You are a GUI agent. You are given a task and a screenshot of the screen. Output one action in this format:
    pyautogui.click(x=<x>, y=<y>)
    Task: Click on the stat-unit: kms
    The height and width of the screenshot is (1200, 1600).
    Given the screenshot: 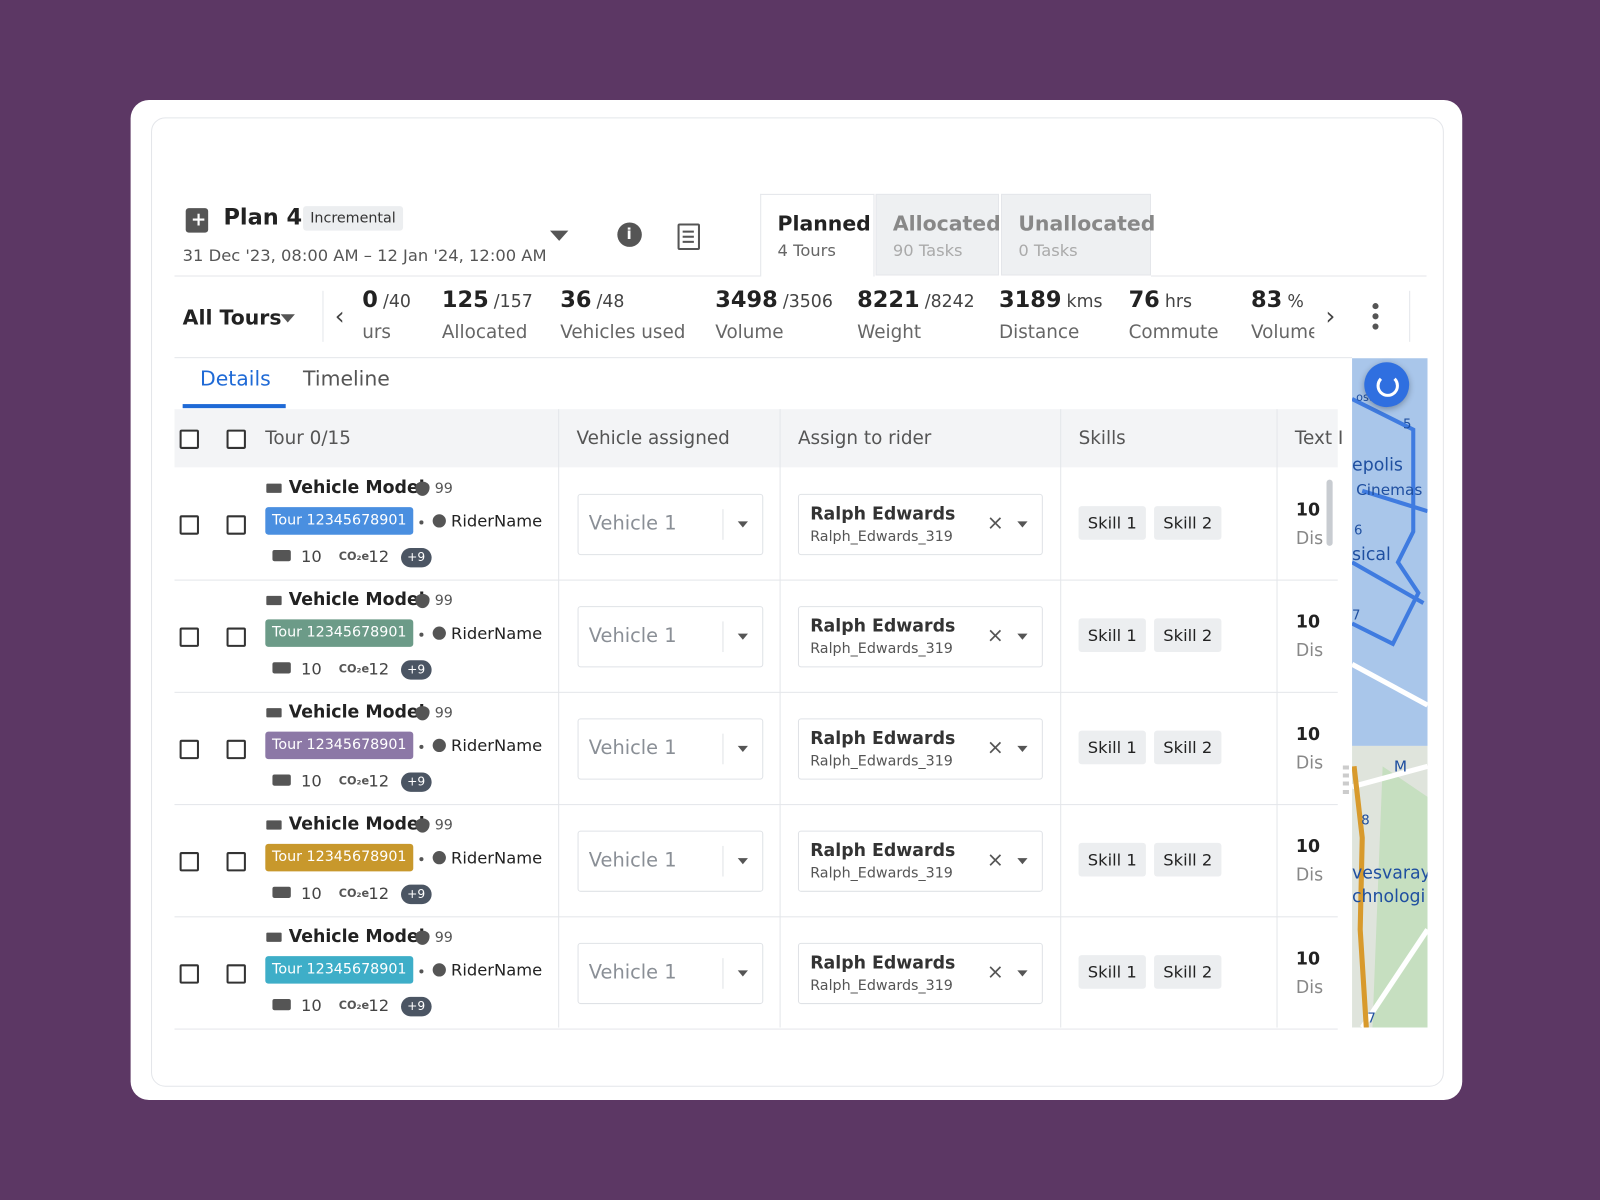 What is the action you would take?
    pyautogui.click(x=1084, y=302)
    